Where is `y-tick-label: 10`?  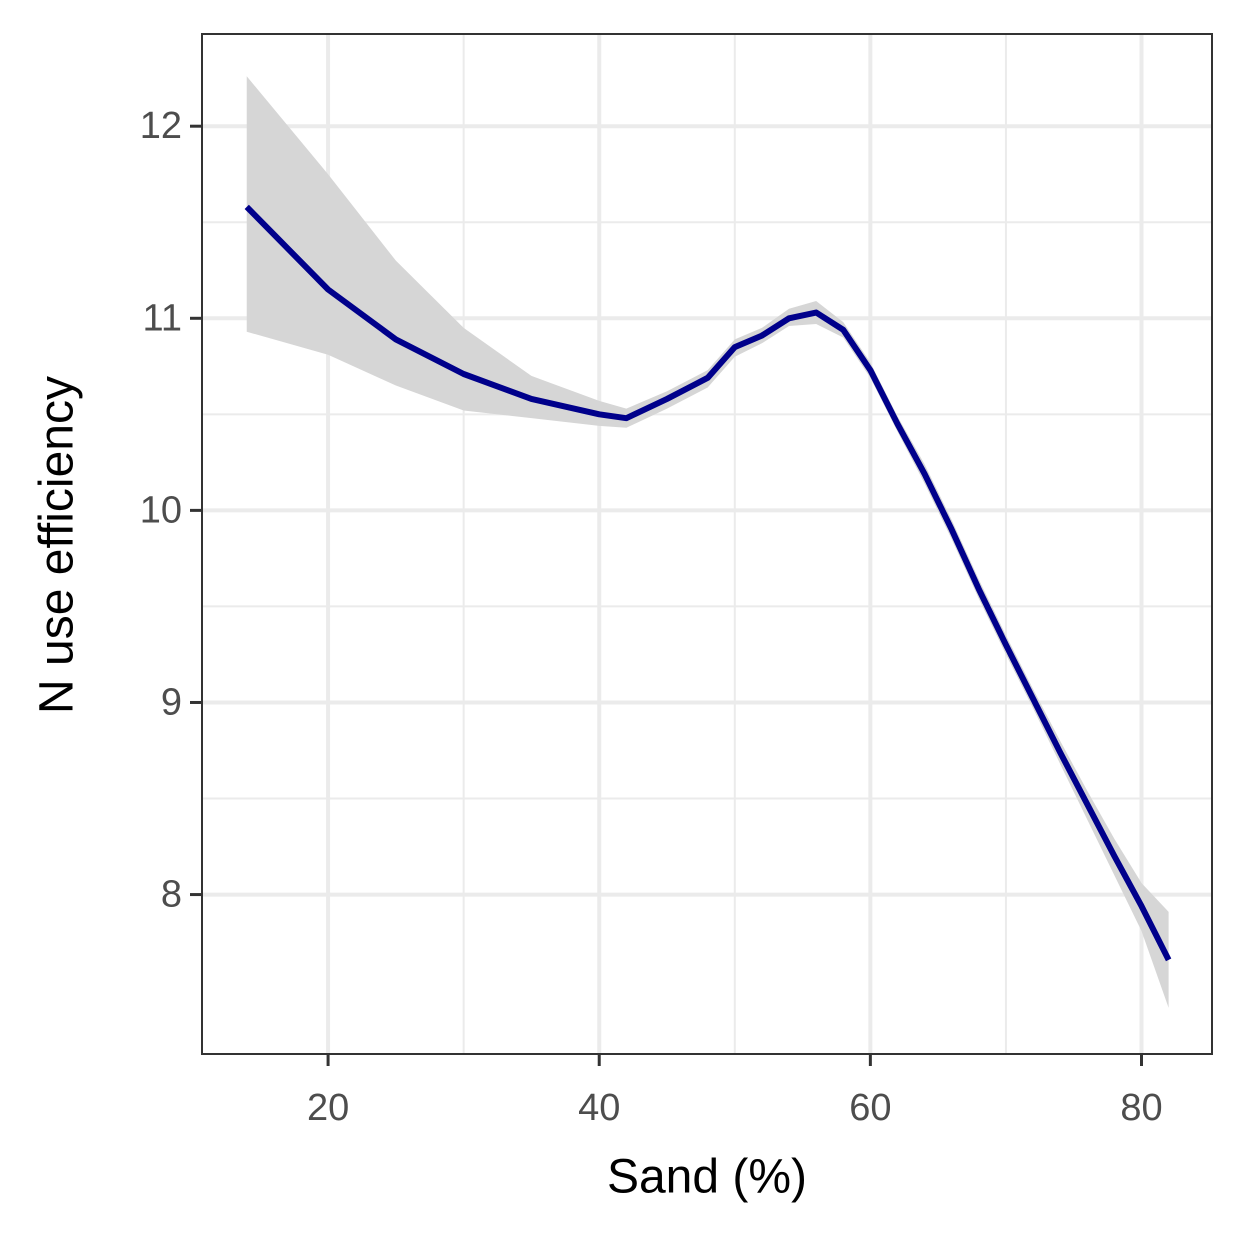 y-tick-label: 10 is located at coordinates (161, 510).